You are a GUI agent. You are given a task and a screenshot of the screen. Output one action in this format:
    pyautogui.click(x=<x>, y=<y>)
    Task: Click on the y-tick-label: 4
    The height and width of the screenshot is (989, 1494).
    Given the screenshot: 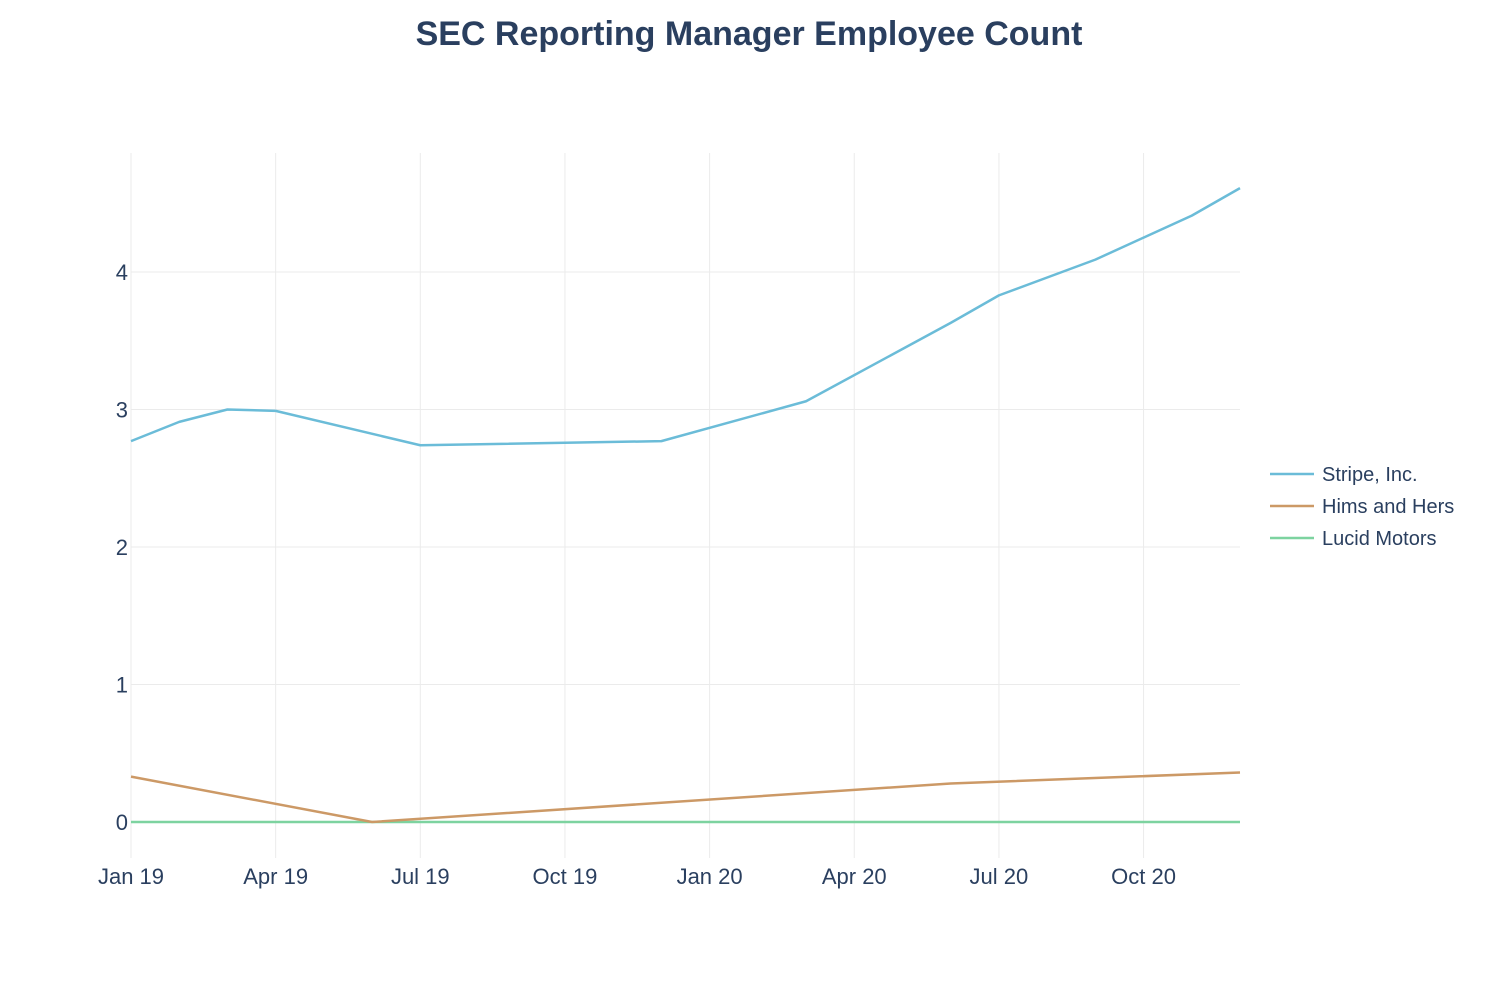 What is the action you would take?
    pyautogui.click(x=122, y=272)
    